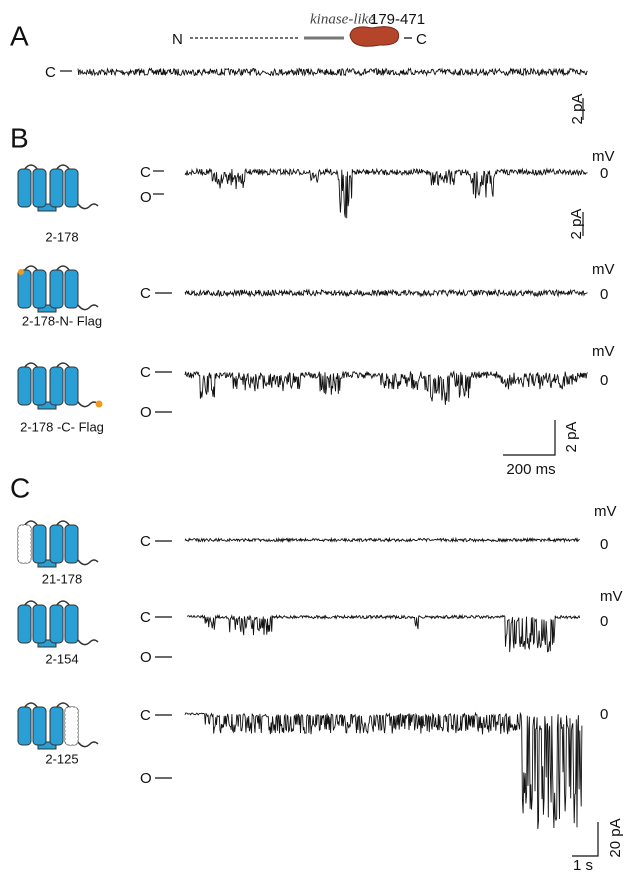  I want to click on construct-label: 2-154, so click(61, 658).